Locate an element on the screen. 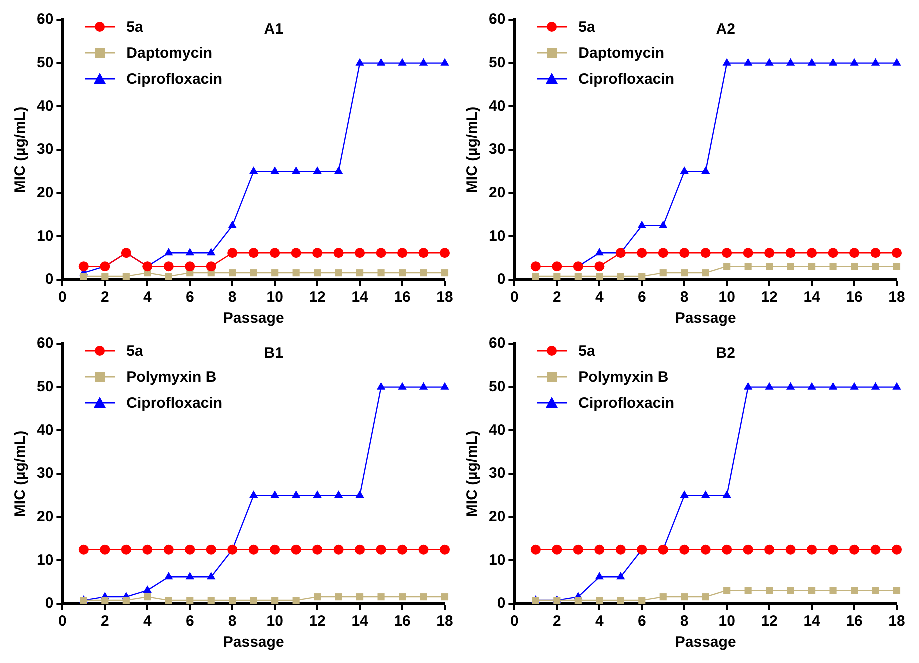  legend-label: Polymyxin B is located at coordinates (623, 377).